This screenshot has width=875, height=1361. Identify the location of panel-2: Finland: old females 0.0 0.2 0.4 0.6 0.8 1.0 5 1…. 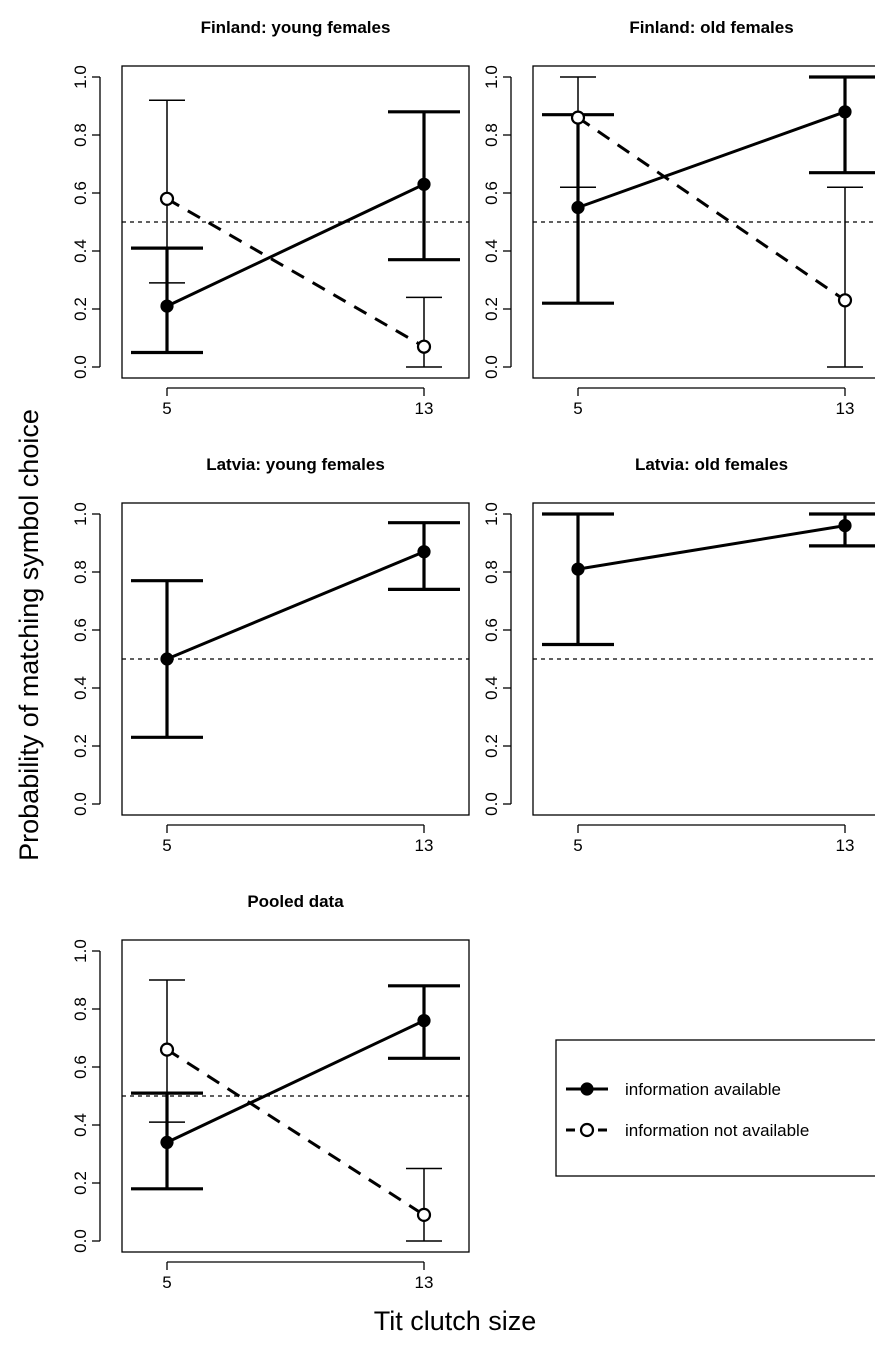
(678, 218).